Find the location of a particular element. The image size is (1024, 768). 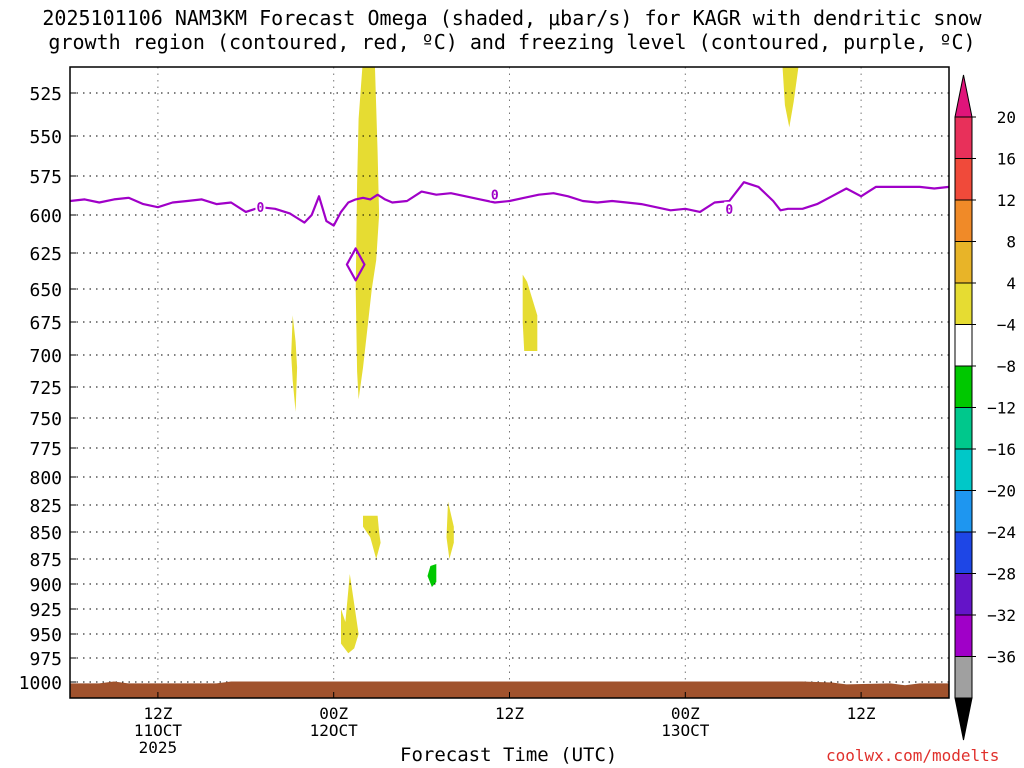

y-tick-label-850: 850 is located at coordinates (45, 533).